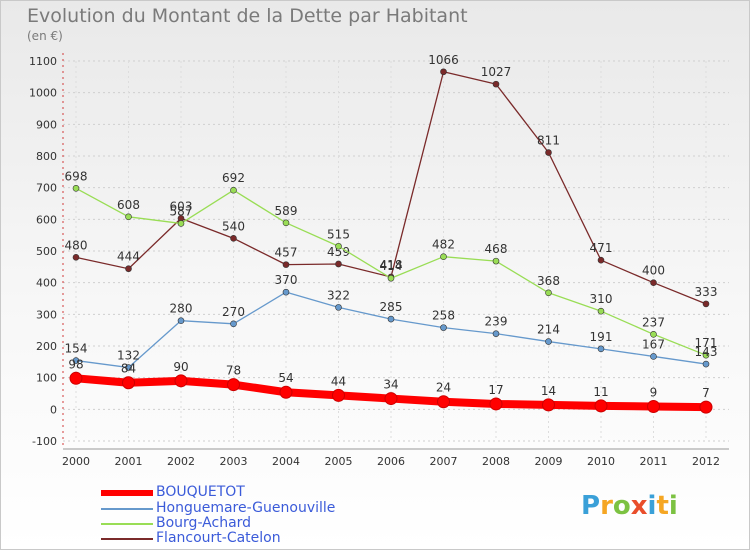  Describe the element at coordinates (127, 539) in the screenshot. I see `legend-swatch-flancourt-catelon` at that location.